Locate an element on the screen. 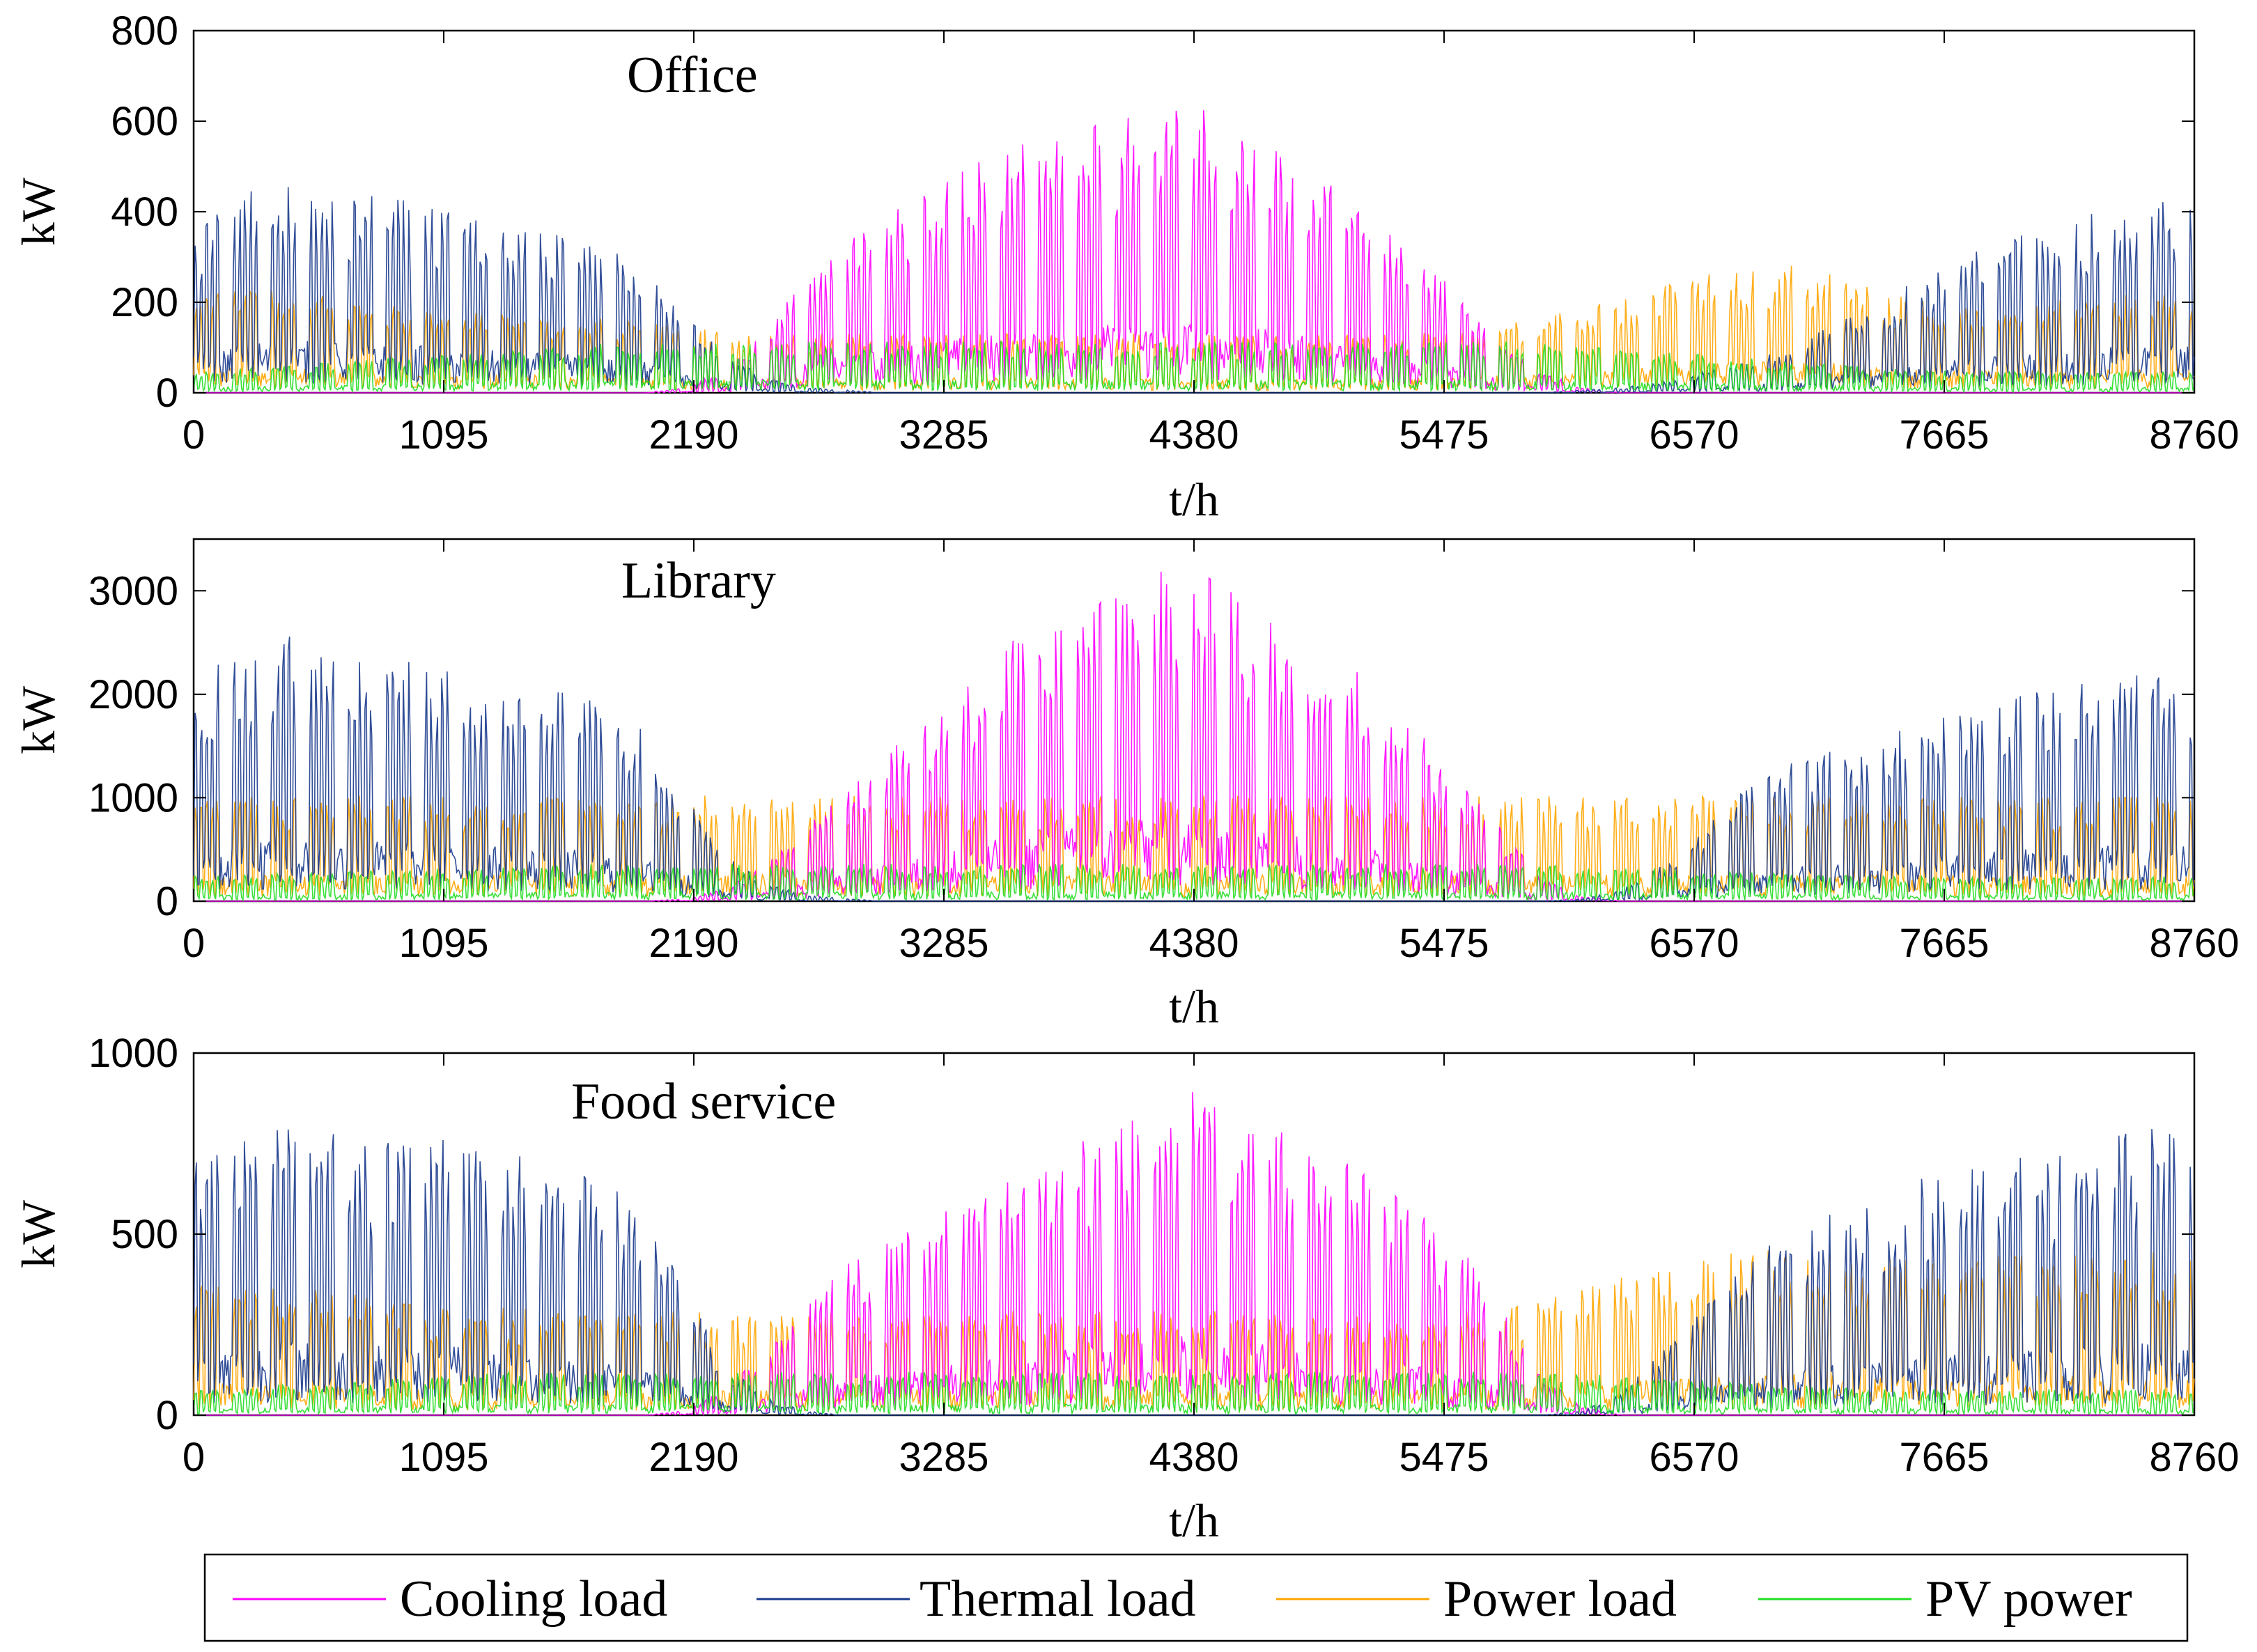  legend-box is located at coordinates (1196, 1597).